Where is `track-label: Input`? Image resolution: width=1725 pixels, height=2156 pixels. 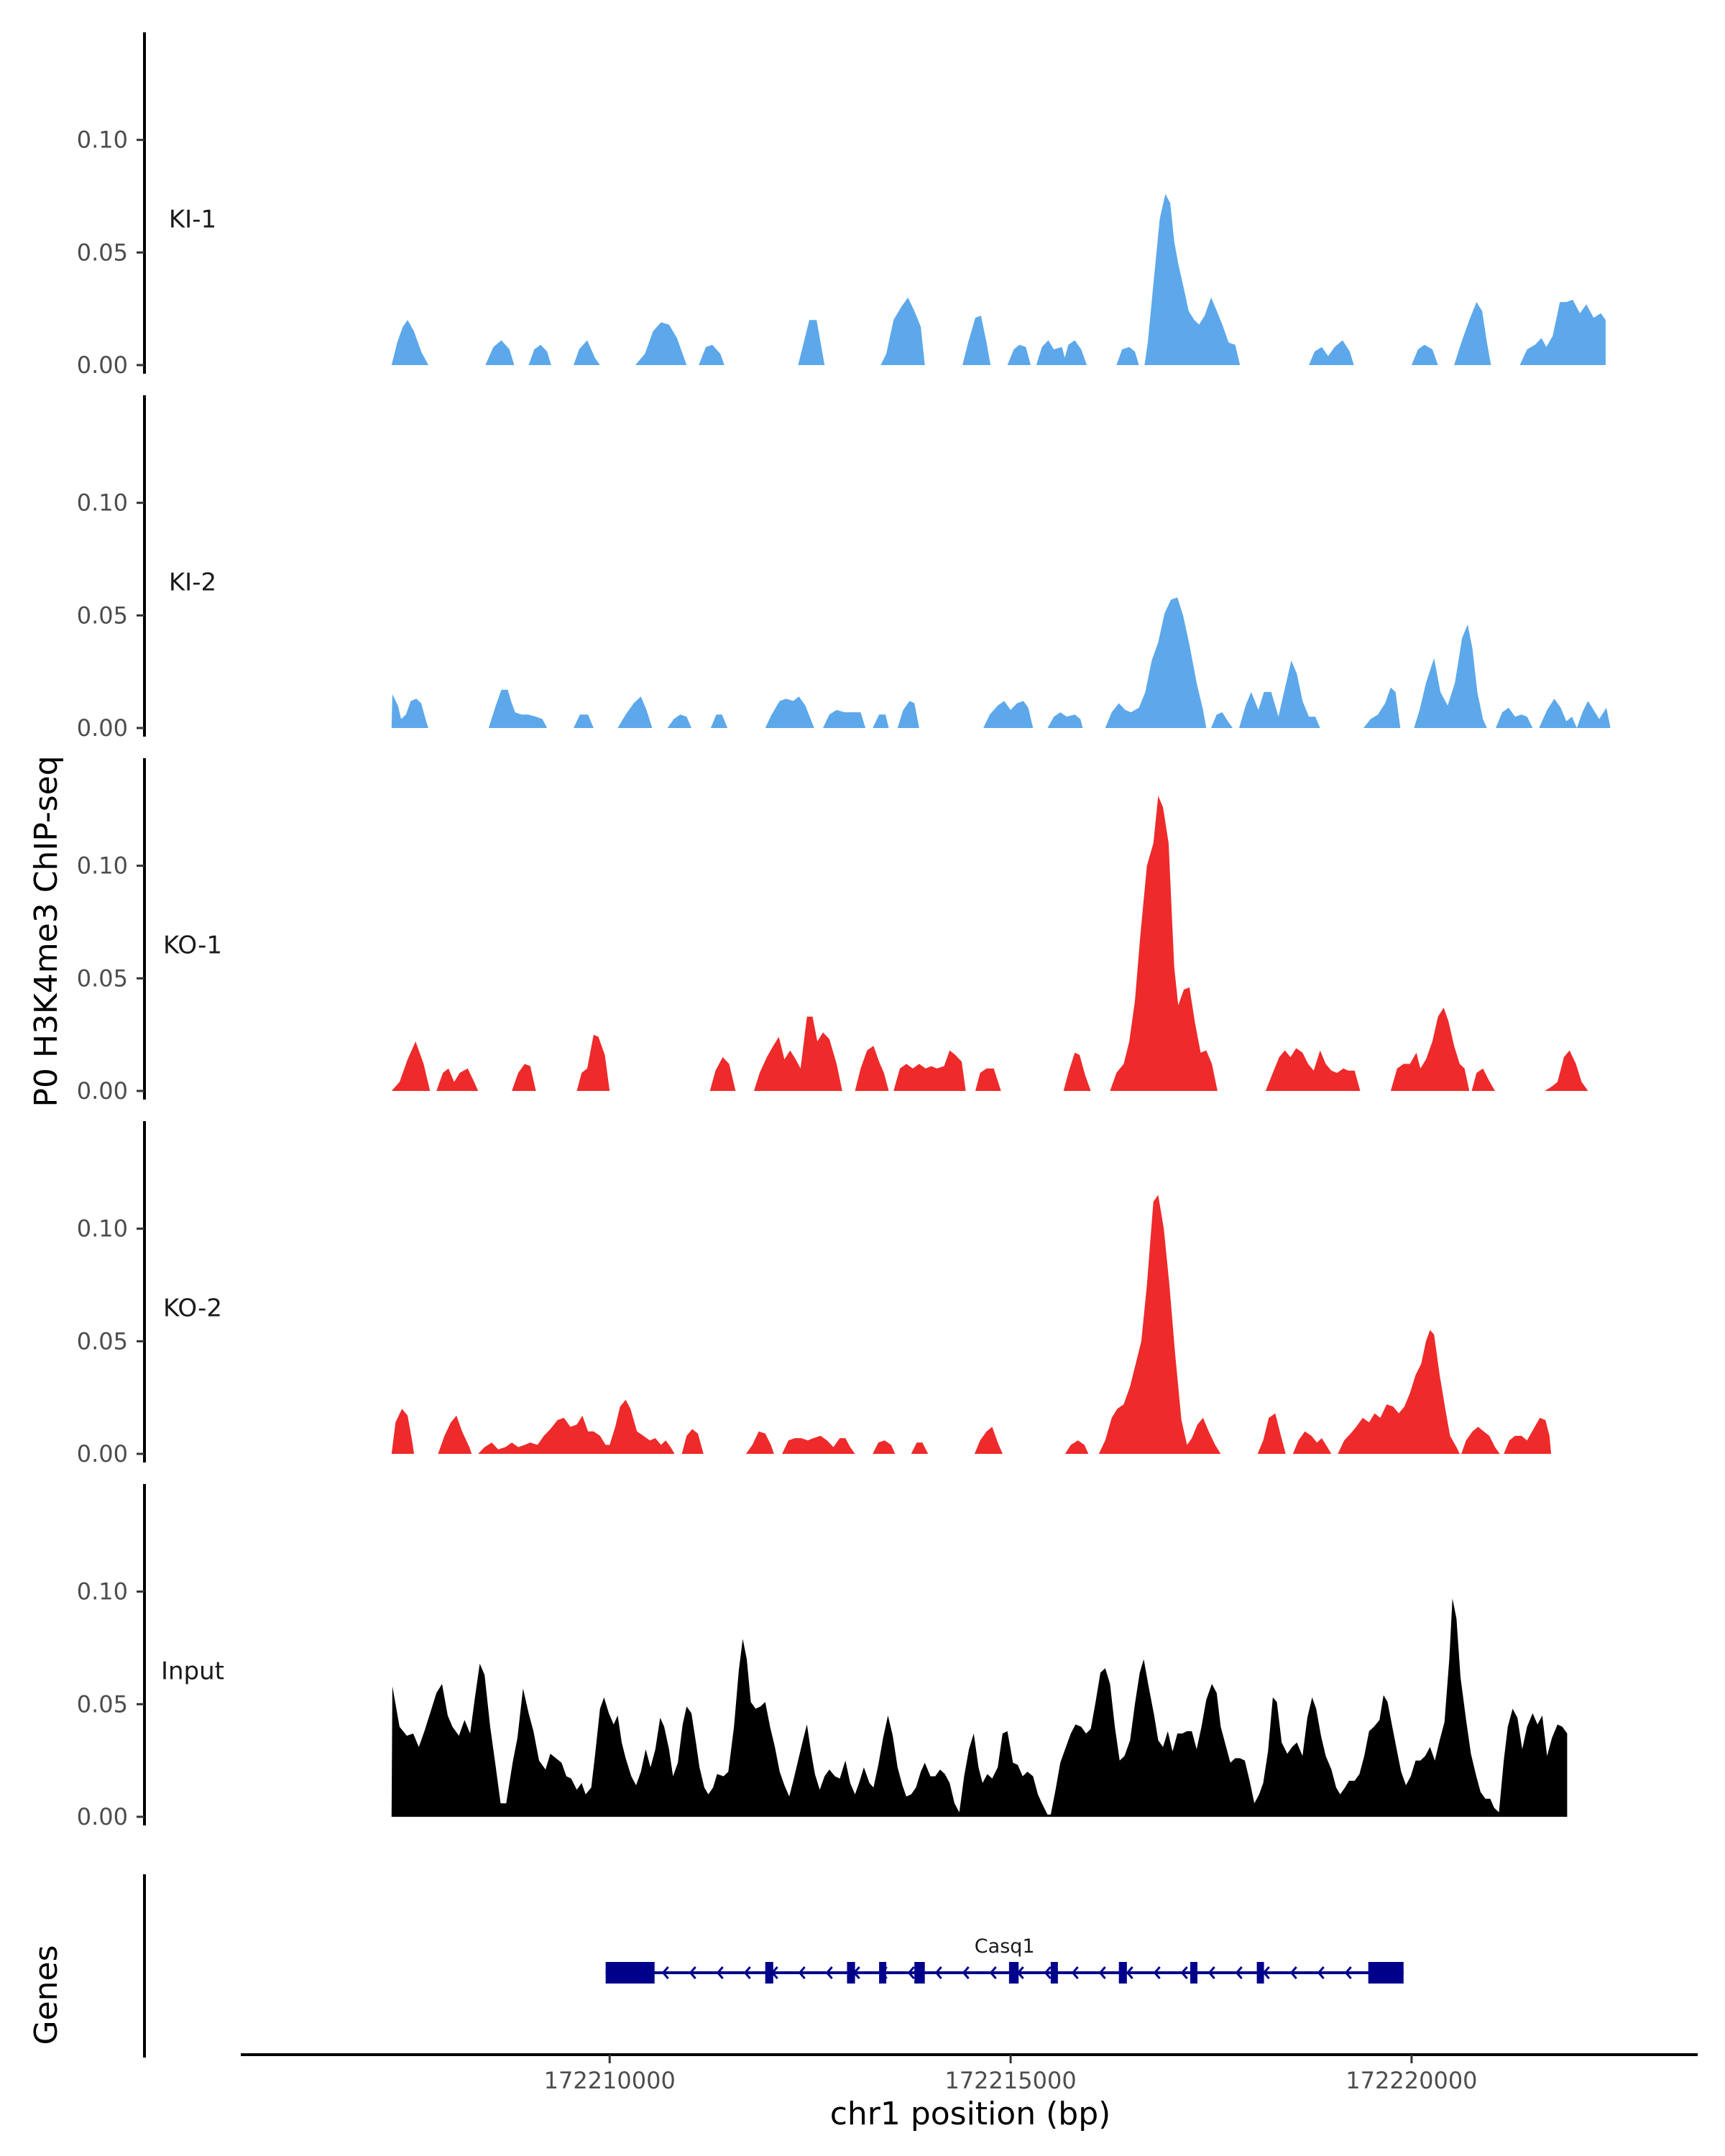 track-label: Input is located at coordinates (192, 1671).